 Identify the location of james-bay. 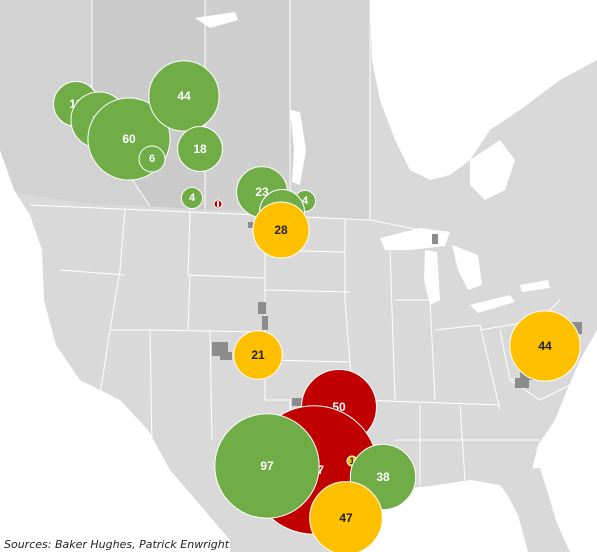
(492, 170).